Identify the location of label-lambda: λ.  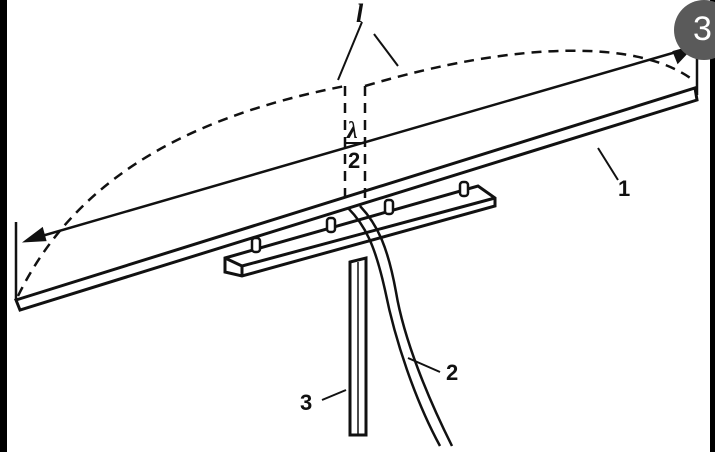
(352, 131).